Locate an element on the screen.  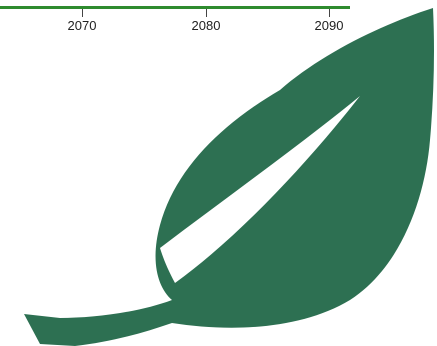
tick-label-2070: 2070 is located at coordinates (82, 25).